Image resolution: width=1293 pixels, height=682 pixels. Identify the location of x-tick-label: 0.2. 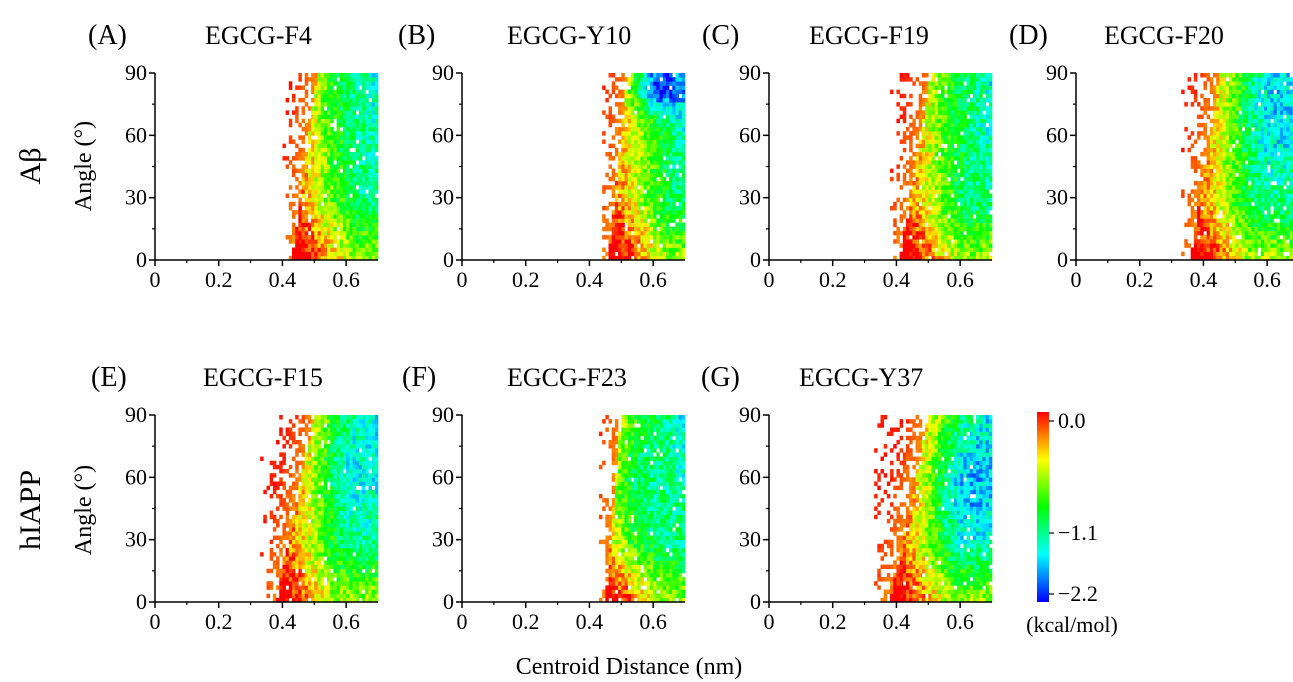
(1140, 279).